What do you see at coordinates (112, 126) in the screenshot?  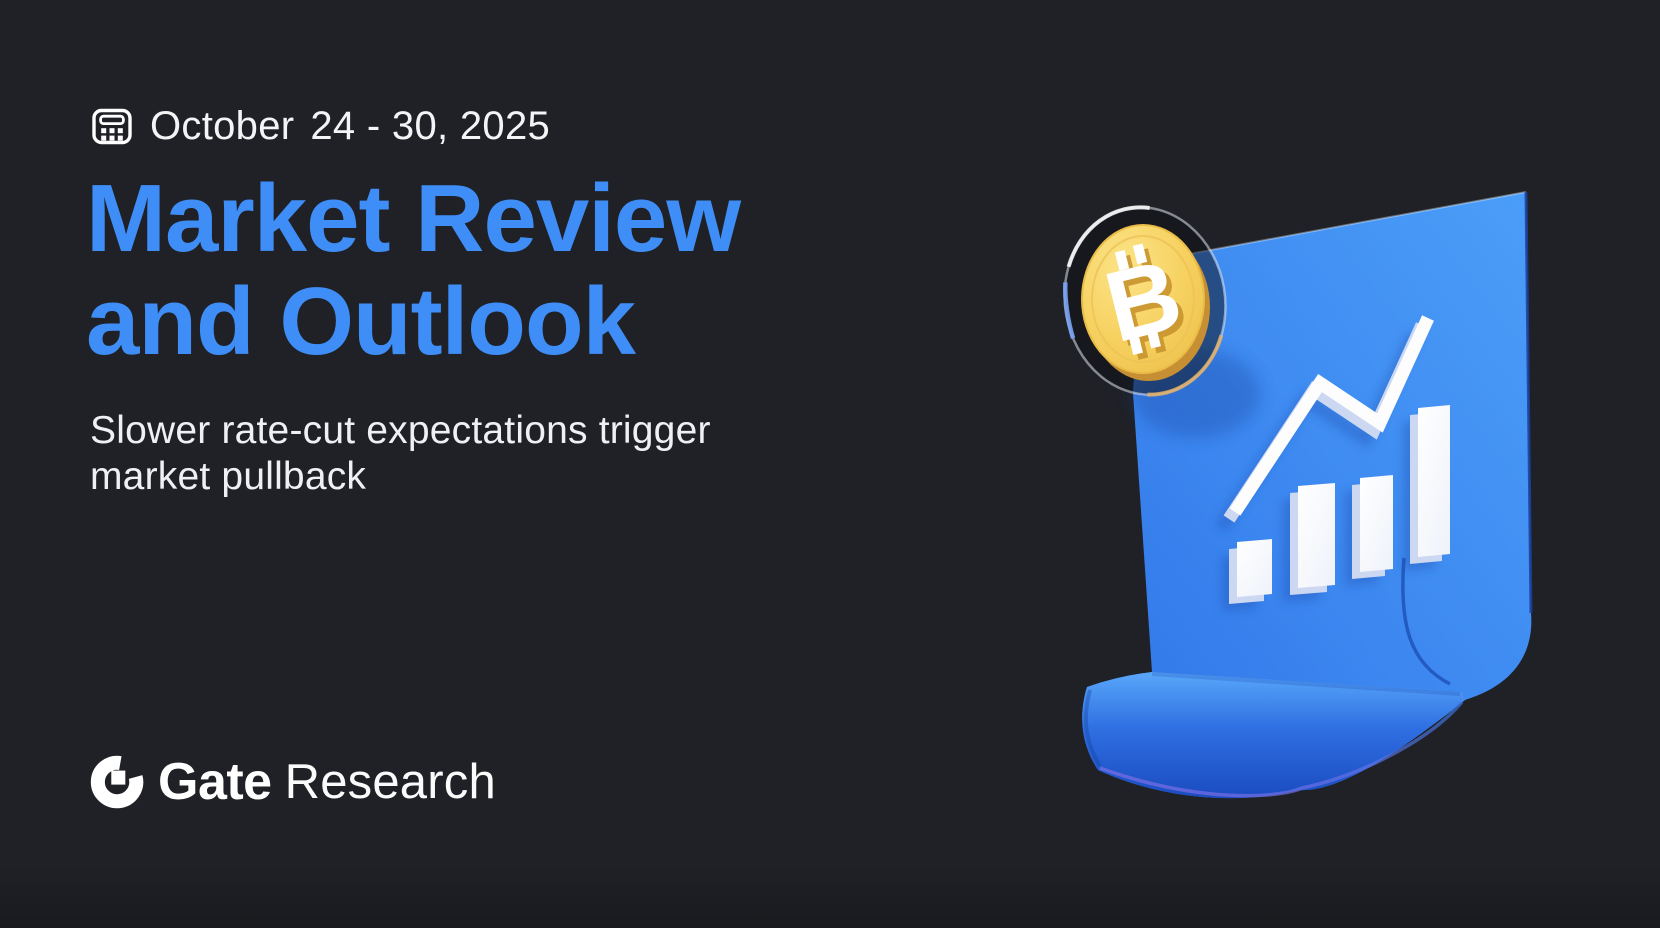 I see `calendar-icon` at bounding box center [112, 126].